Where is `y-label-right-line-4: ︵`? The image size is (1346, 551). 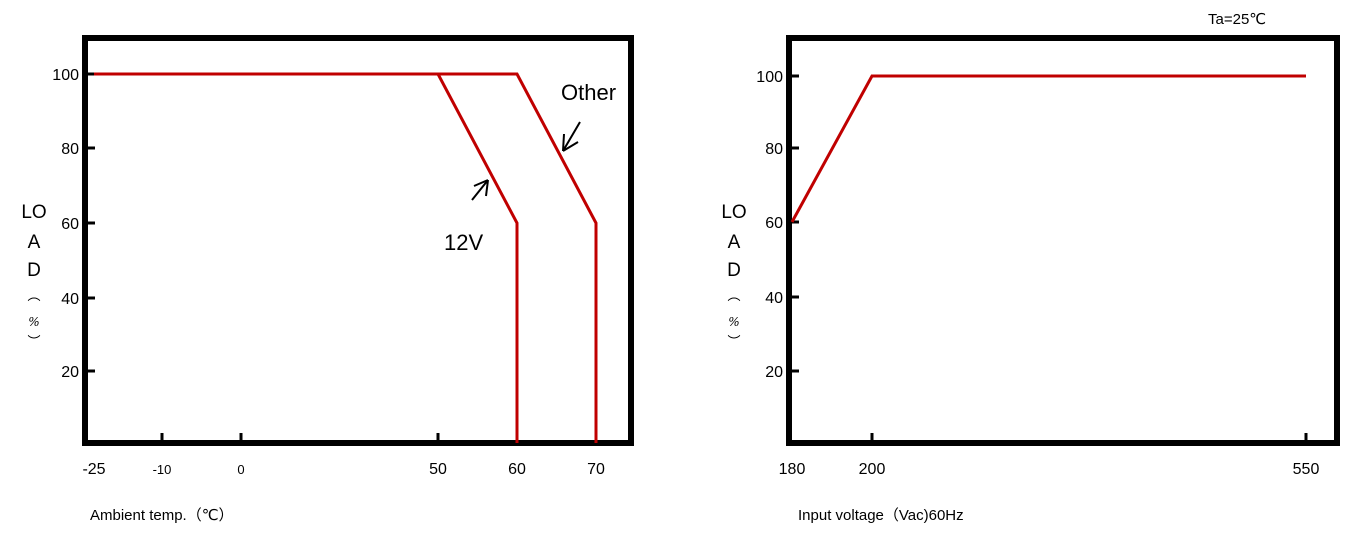 y-label-right-line-4: ︵ is located at coordinates (733, 295).